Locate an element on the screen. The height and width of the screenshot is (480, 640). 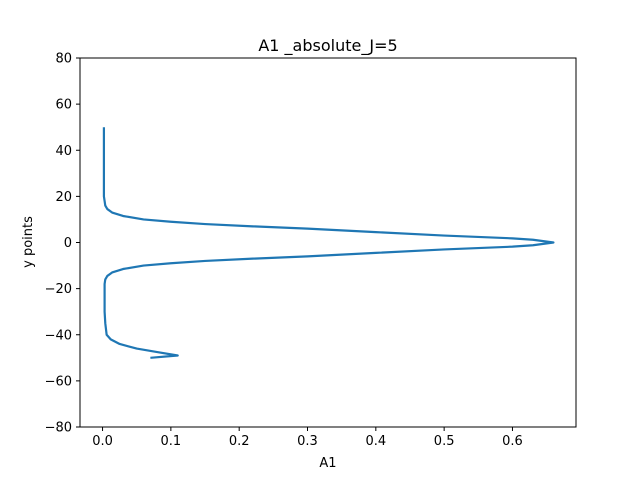
x-tick-label: 0.0 is located at coordinates (102, 441).